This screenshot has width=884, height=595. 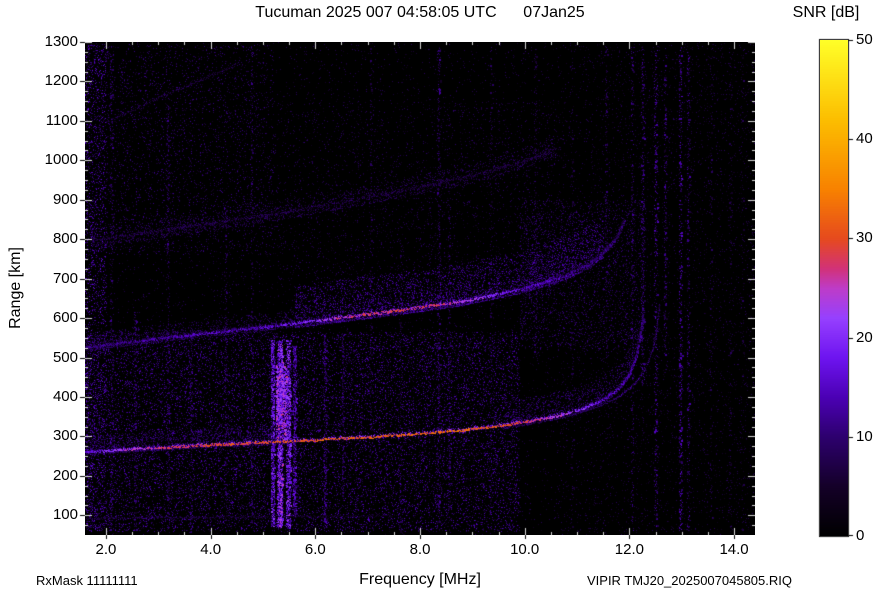 I want to click on y-tick-label: 200, so click(x=65, y=475).